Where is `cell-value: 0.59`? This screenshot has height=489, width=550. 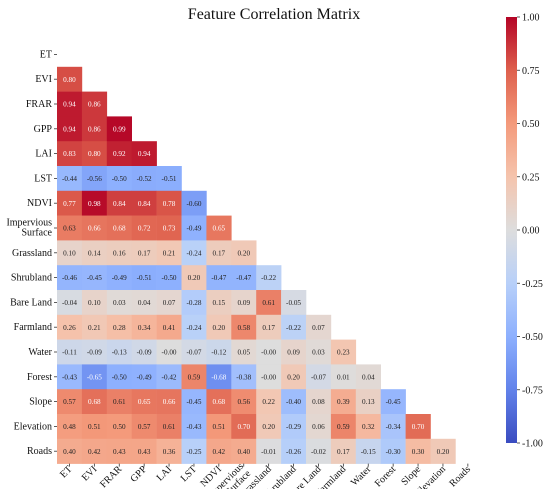
cell-value: 0.59 is located at coordinates (343, 427).